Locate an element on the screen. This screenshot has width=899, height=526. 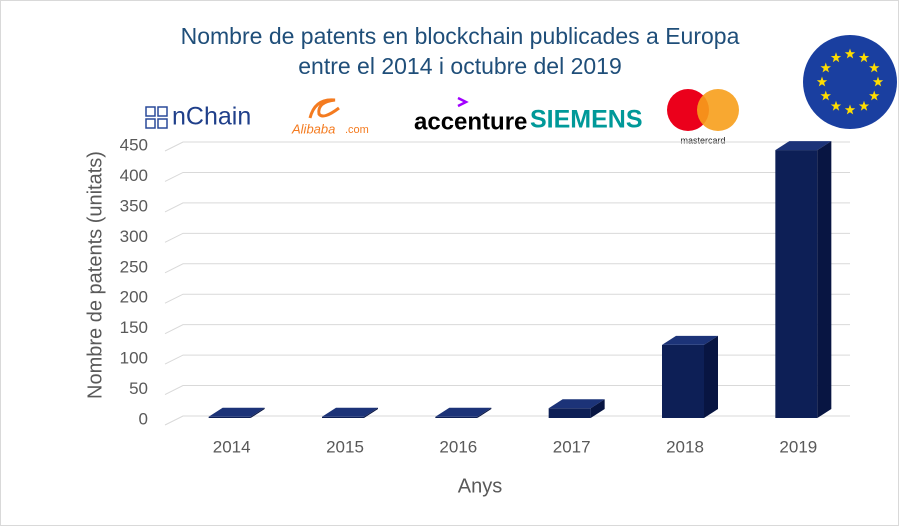
x-tick-label: 2018 is located at coordinates (685, 446).